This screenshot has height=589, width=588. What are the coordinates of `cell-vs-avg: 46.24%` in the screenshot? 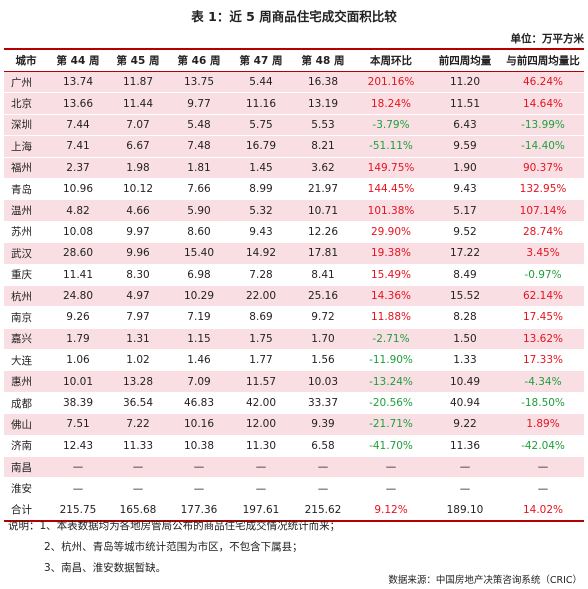 It's located at (543, 82).